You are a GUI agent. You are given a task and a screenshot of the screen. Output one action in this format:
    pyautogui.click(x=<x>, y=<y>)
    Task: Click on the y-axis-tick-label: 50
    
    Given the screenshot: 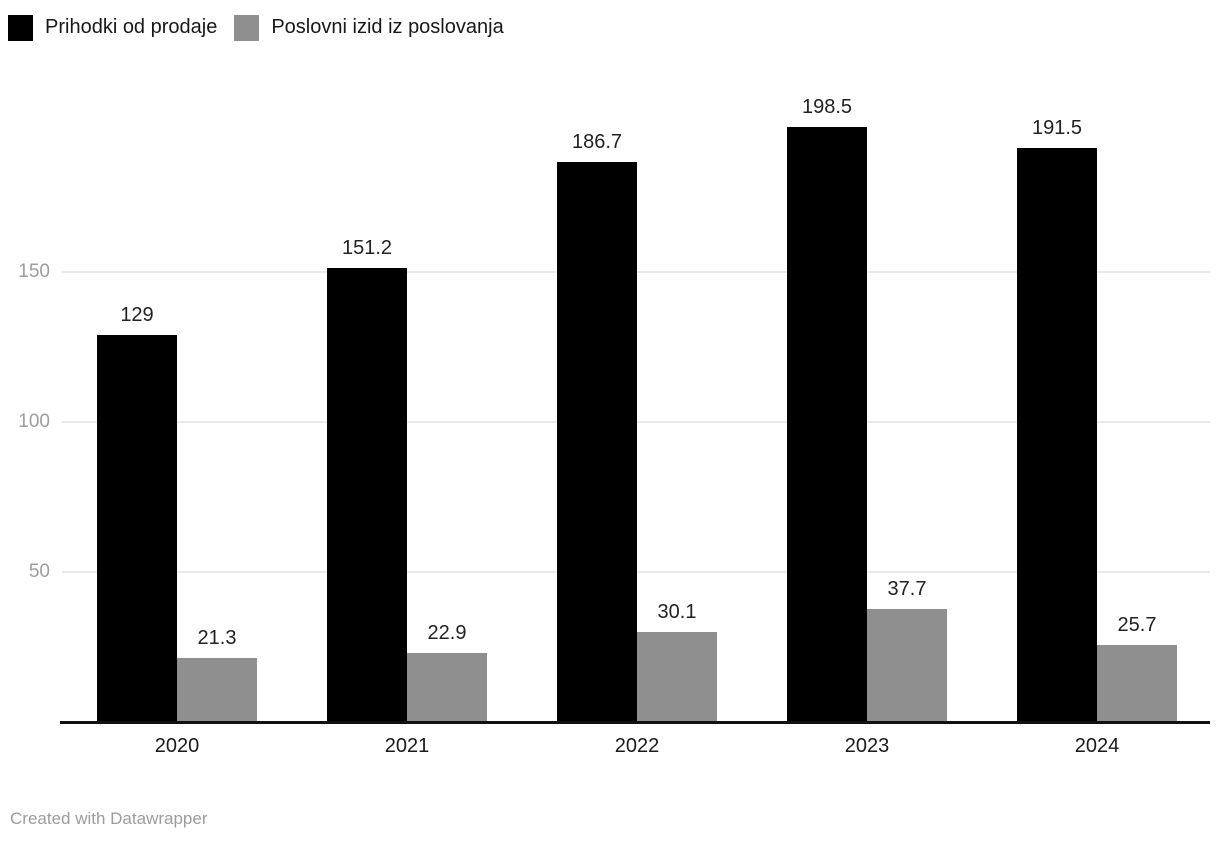 What is the action you would take?
    pyautogui.click(x=39, y=571)
    